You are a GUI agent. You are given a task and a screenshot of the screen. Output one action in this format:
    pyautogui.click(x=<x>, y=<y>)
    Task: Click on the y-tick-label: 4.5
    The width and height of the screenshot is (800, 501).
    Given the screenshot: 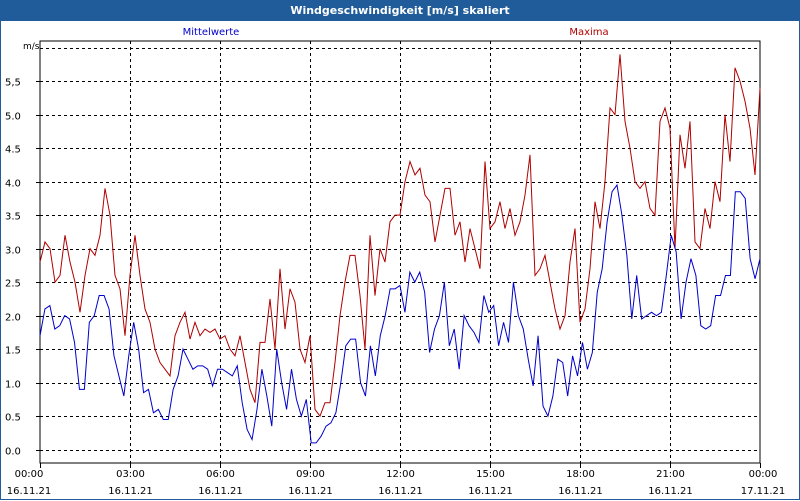 What is the action you would take?
    pyautogui.click(x=13, y=150)
    